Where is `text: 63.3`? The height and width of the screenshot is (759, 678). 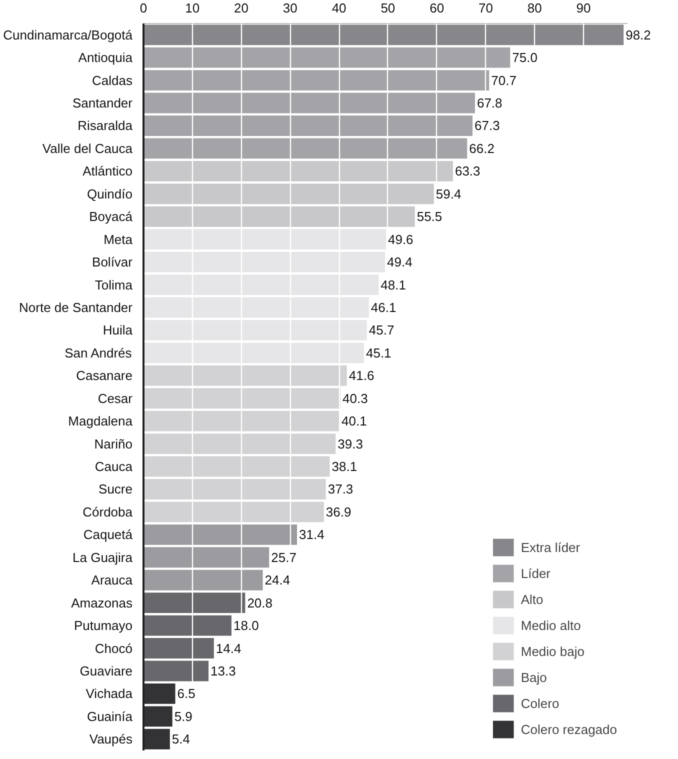 text: 63.3 is located at coordinates (467, 171).